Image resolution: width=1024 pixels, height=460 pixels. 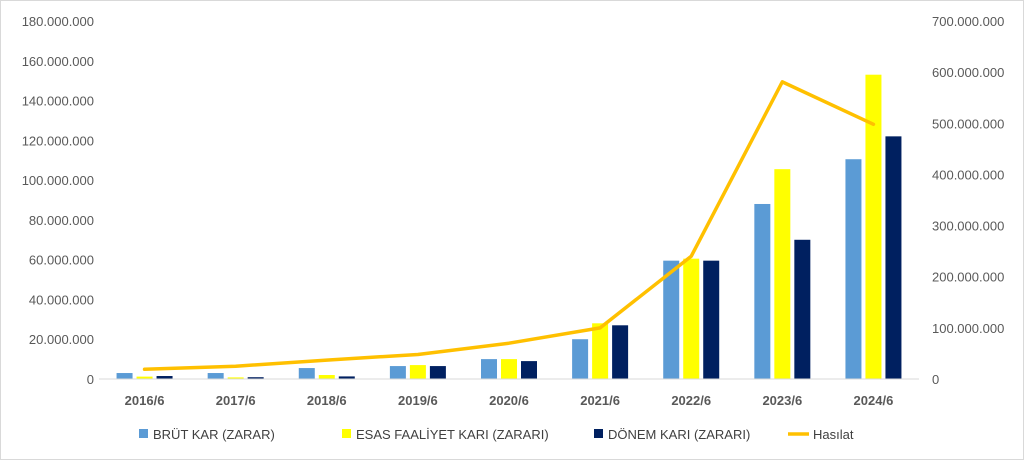 I want to click on right-axis-tick-label: 700.000.000, so click(x=968, y=21).